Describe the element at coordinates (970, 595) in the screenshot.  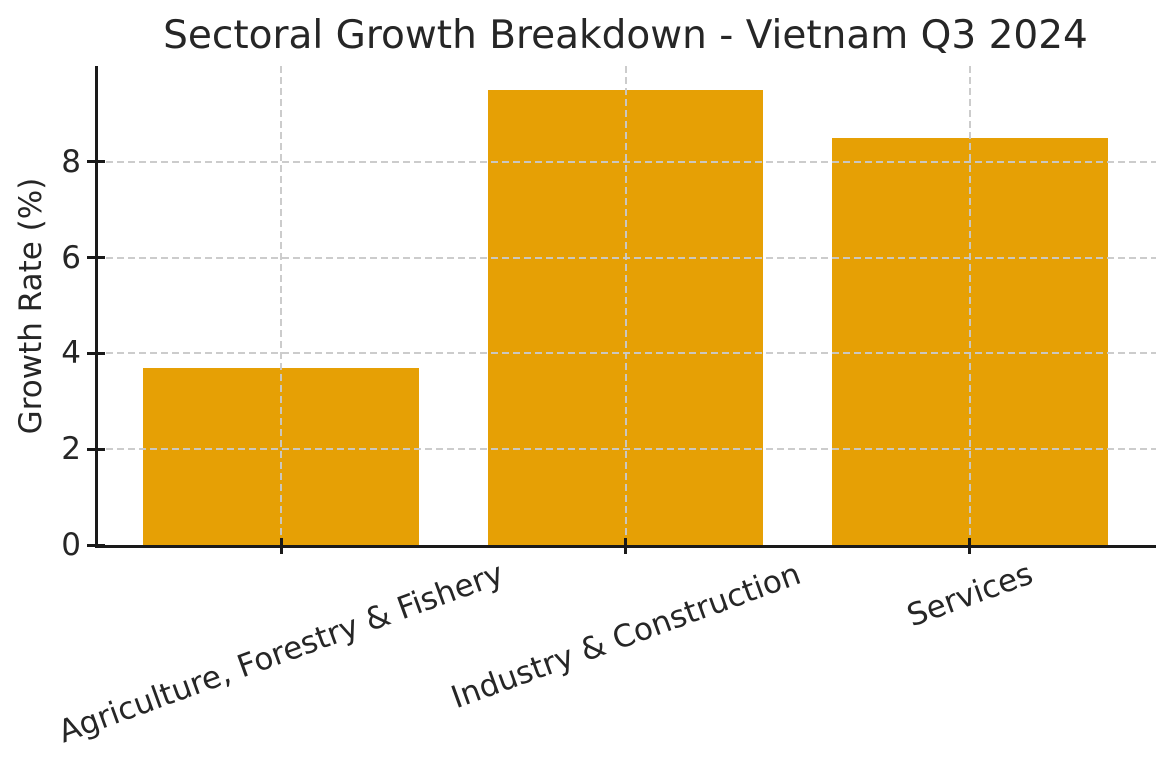
I see `x-tick-label: Services` at that location.